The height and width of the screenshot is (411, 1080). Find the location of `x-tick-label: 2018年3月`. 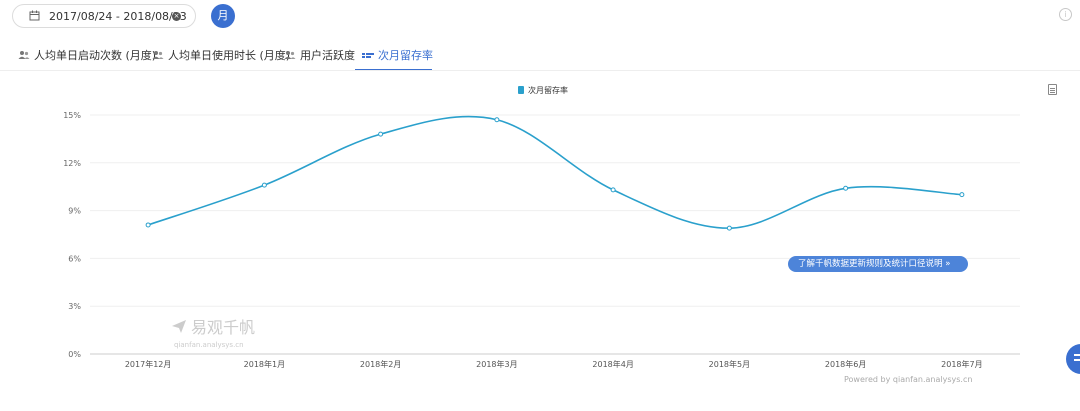

x-tick-label: 2018年3月 is located at coordinates (496, 364).